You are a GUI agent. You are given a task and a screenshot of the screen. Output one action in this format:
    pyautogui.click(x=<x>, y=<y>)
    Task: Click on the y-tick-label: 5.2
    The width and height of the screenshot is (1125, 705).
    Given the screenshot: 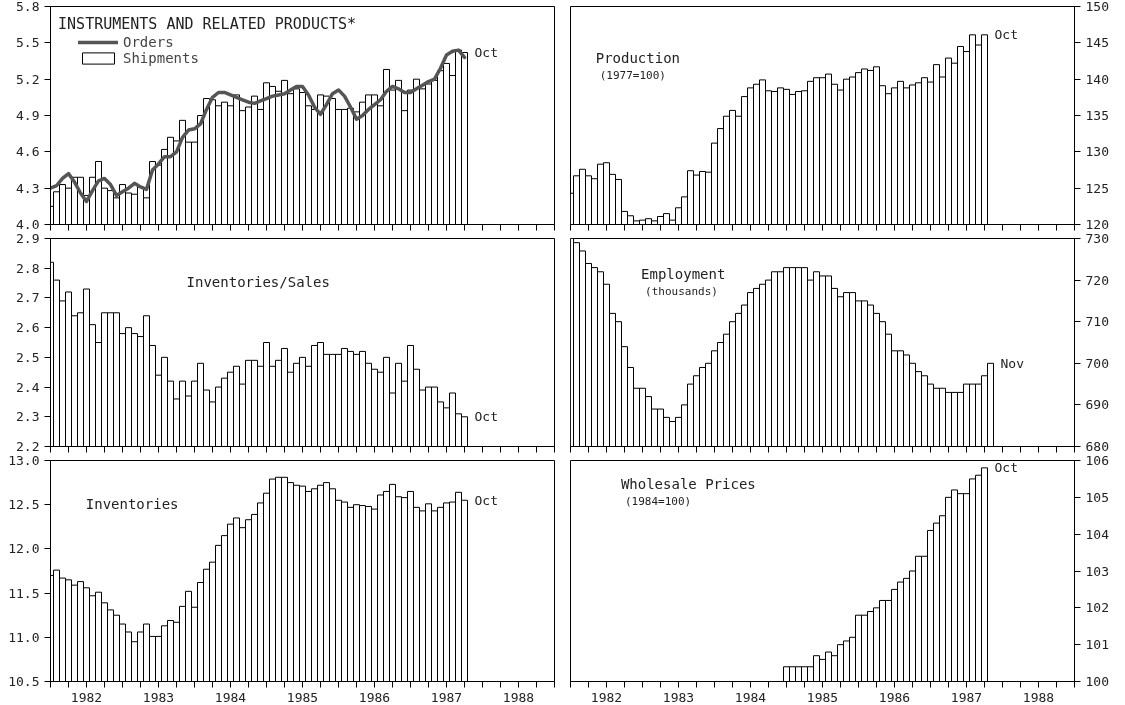 What is the action you would take?
    pyautogui.click(x=28, y=79)
    